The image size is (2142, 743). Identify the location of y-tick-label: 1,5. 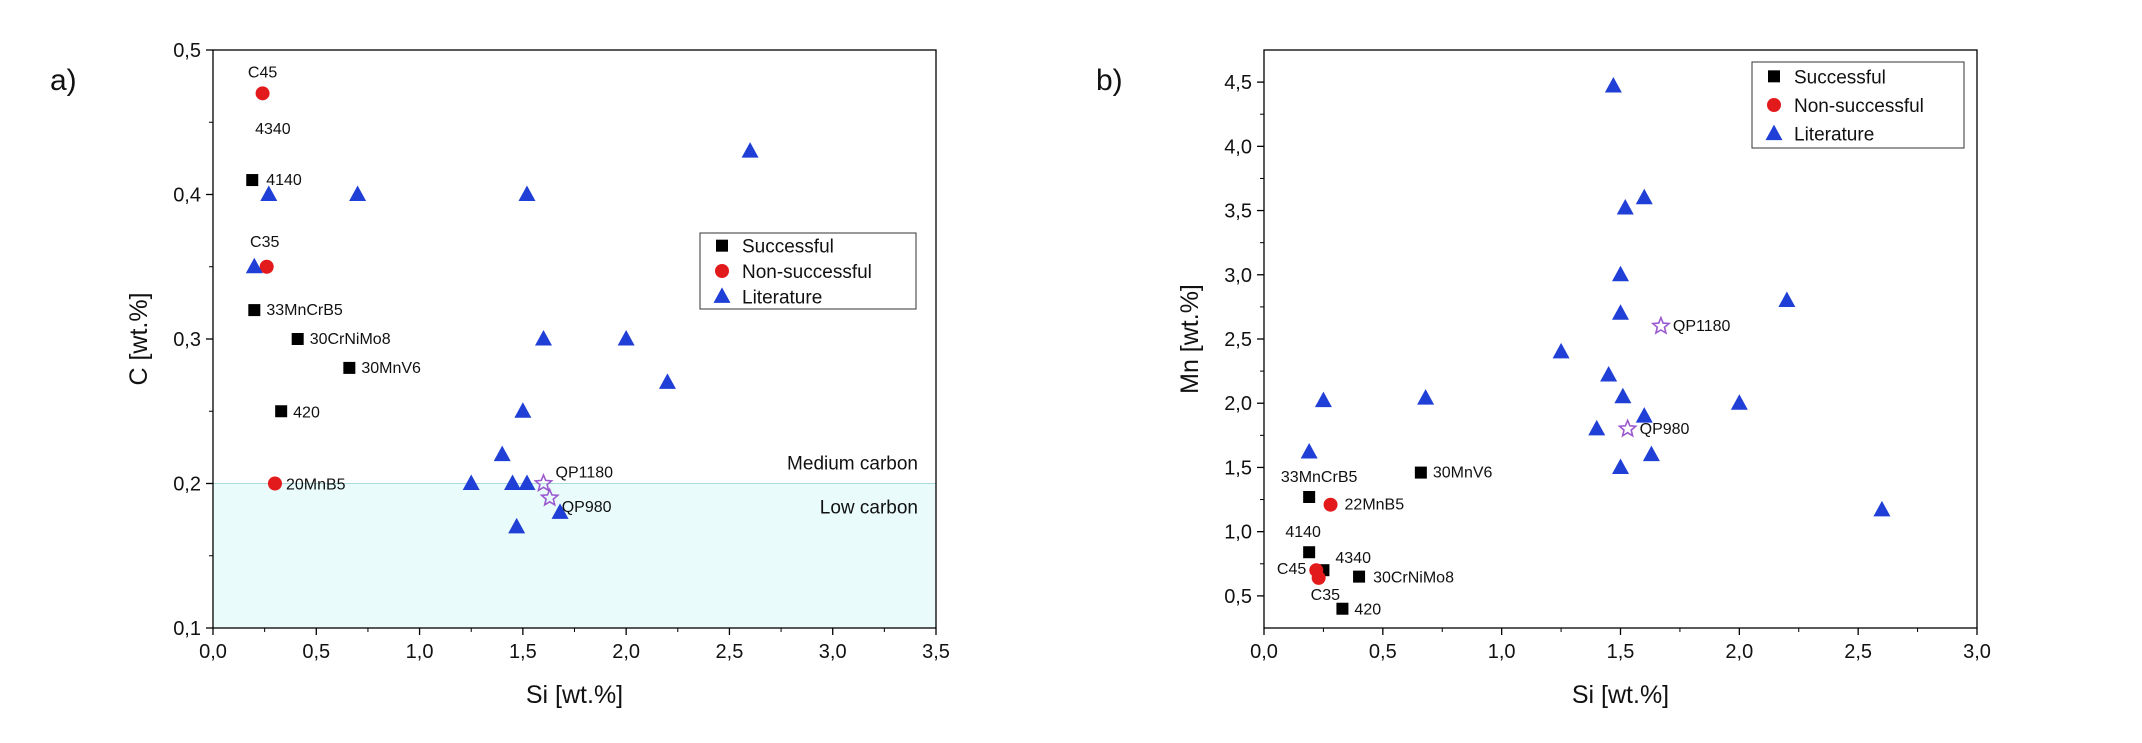
(1238, 468).